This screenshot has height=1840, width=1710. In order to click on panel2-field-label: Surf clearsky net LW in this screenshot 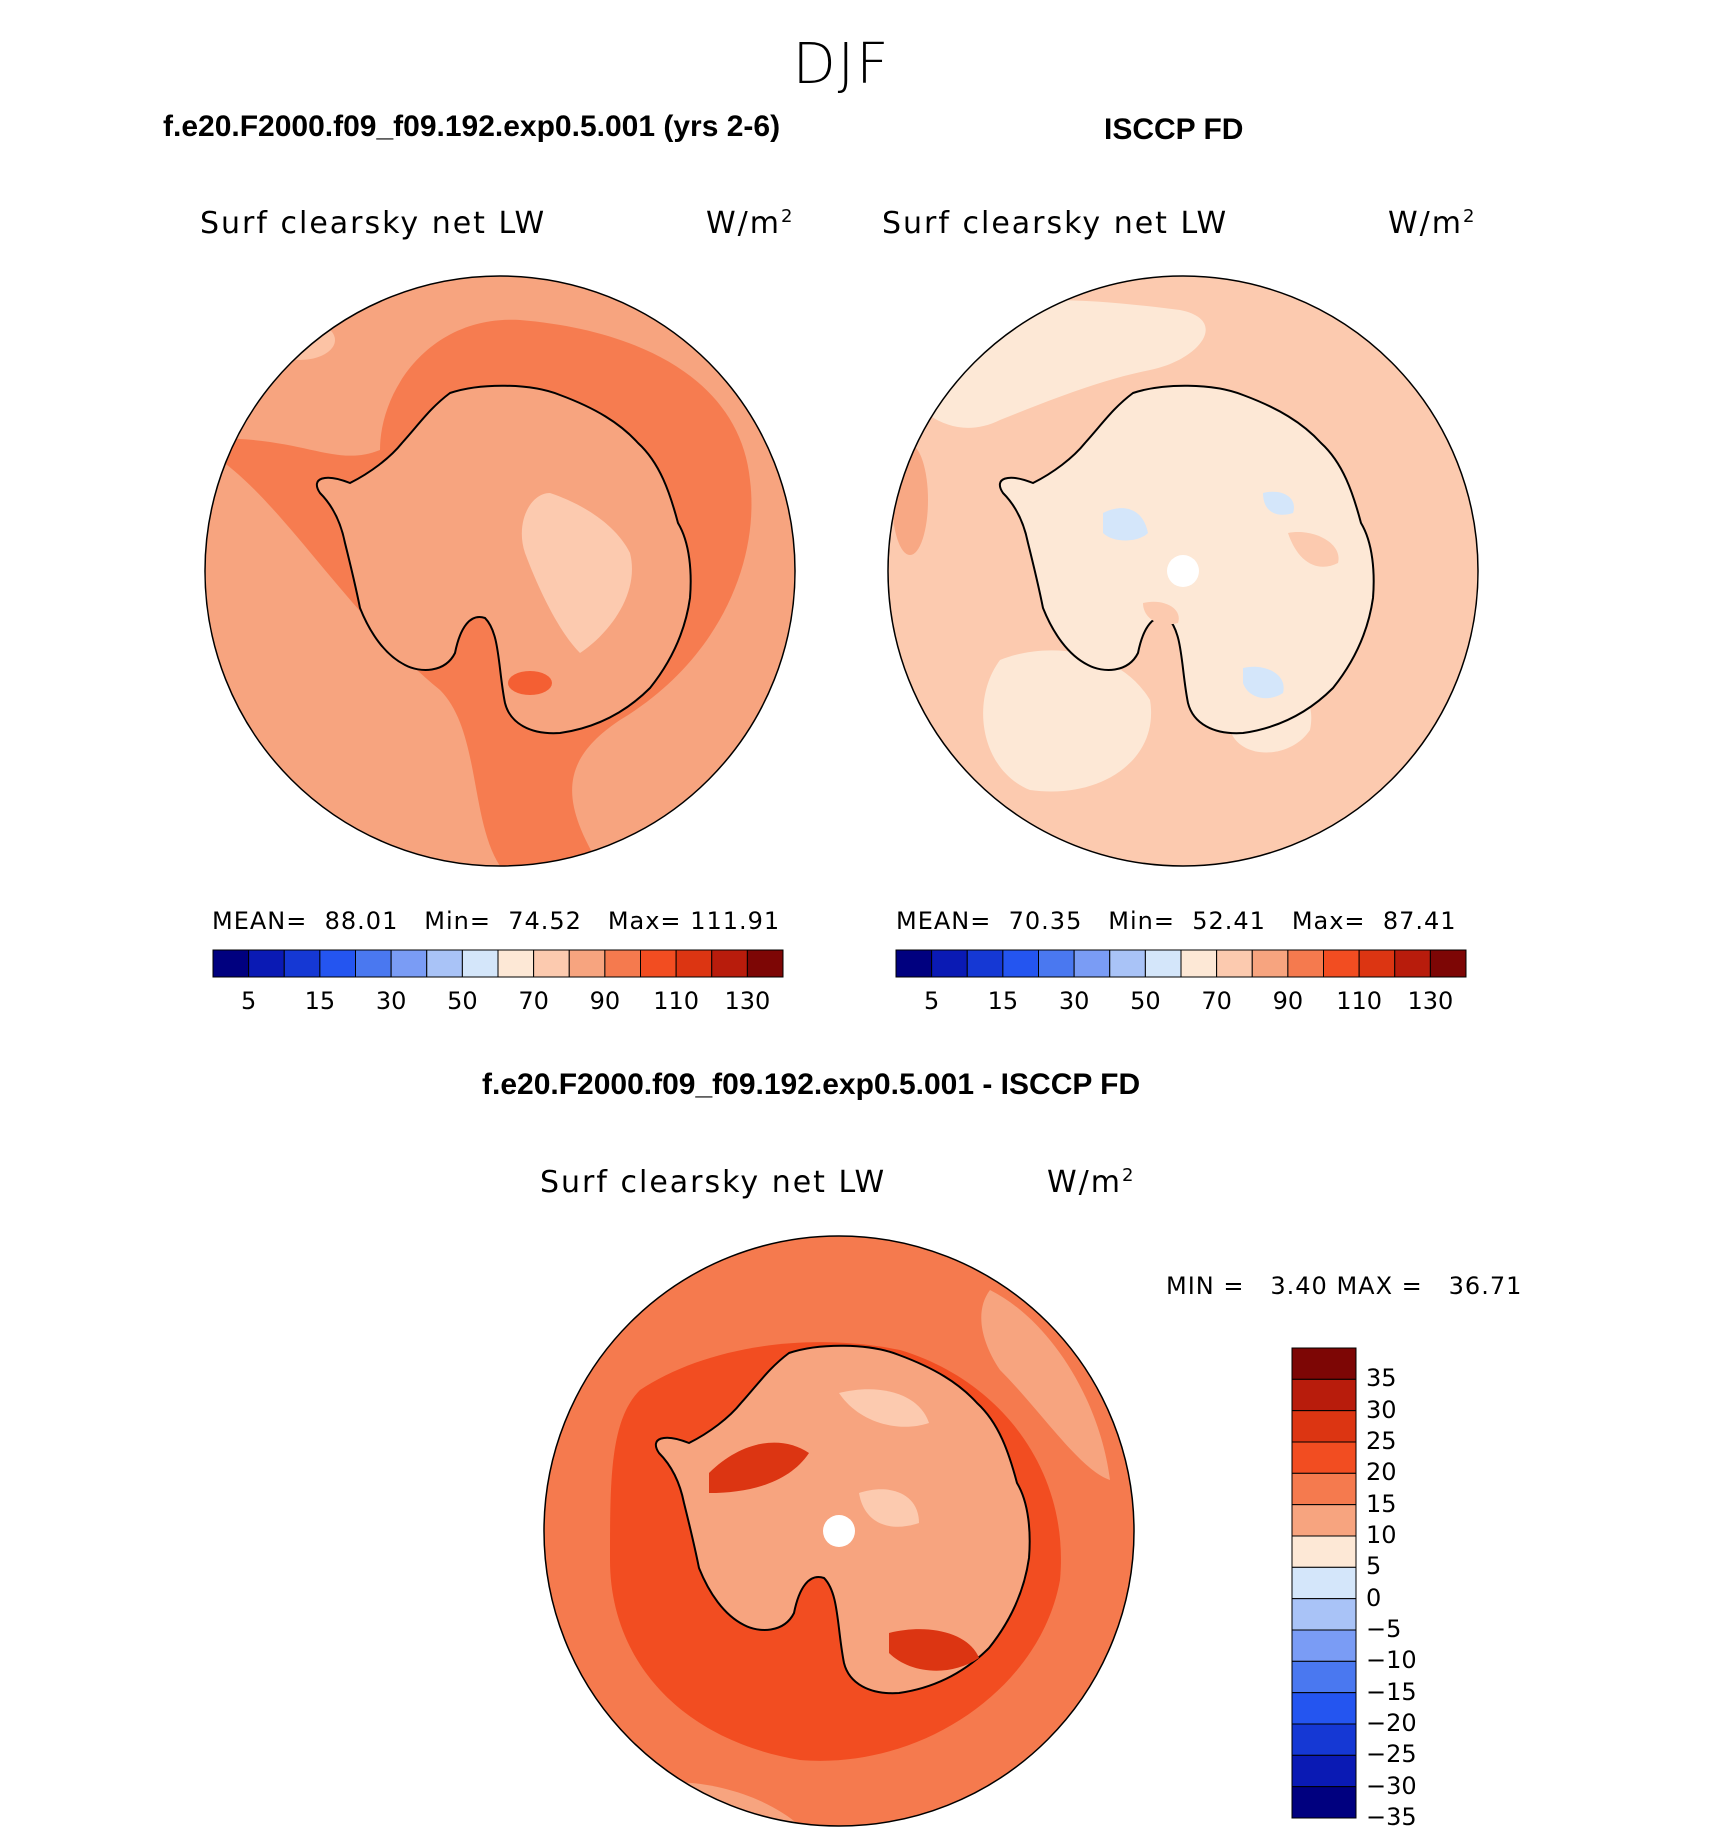, I will do `click(1055, 223)`.